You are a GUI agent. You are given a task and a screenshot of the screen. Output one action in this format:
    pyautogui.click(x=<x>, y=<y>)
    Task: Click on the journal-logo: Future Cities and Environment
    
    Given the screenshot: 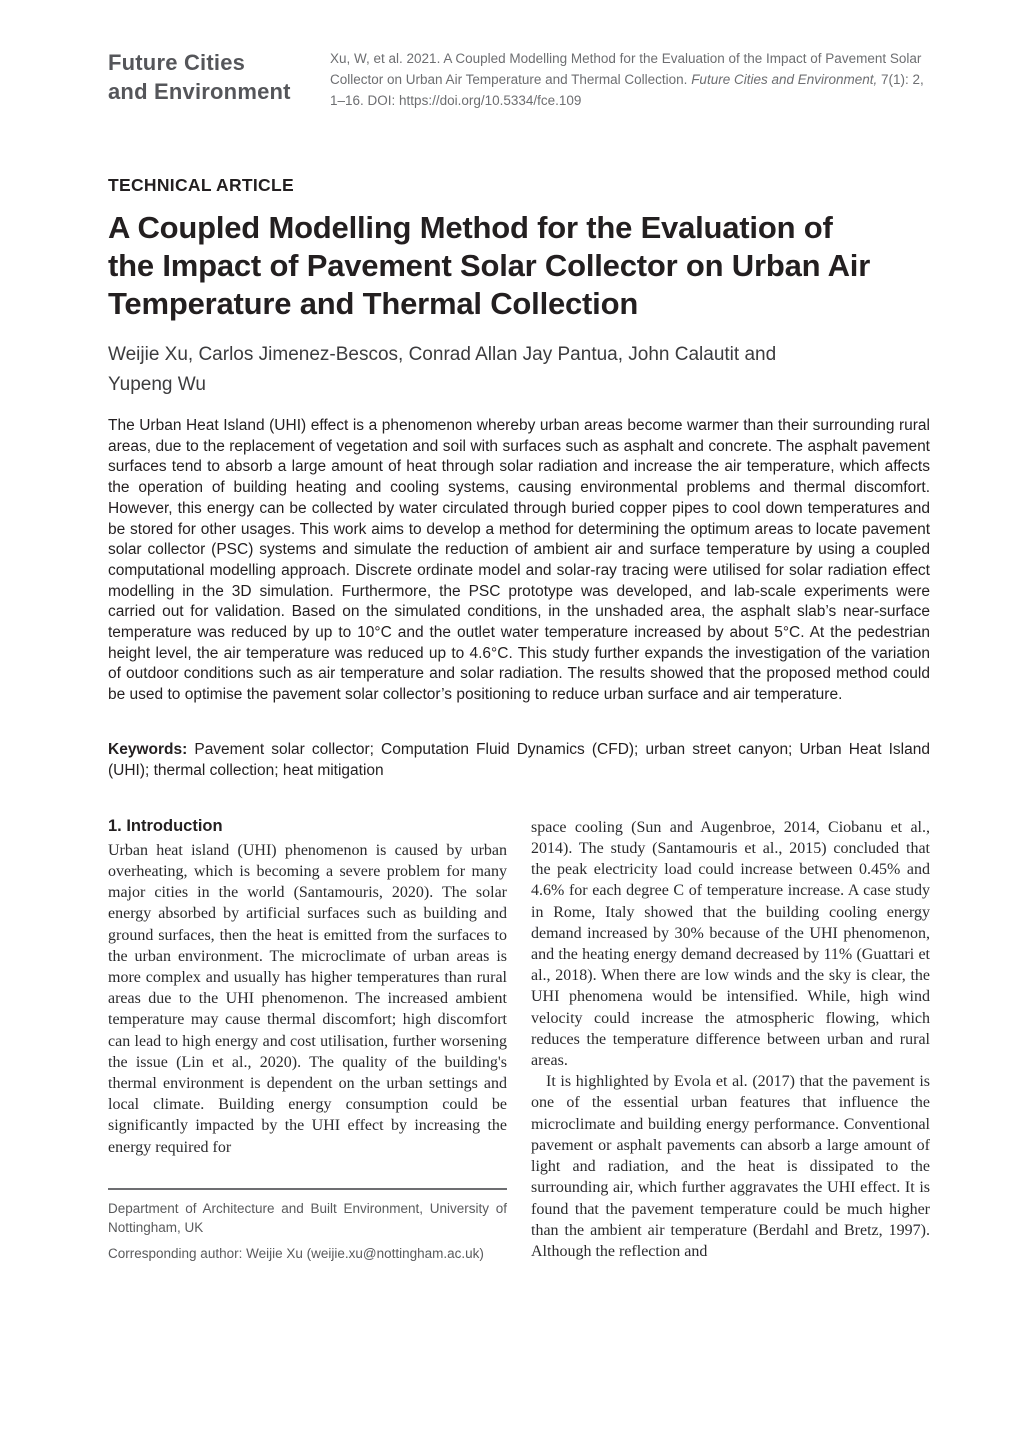 What is the action you would take?
    pyautogui.click(x=199, y=77)
    